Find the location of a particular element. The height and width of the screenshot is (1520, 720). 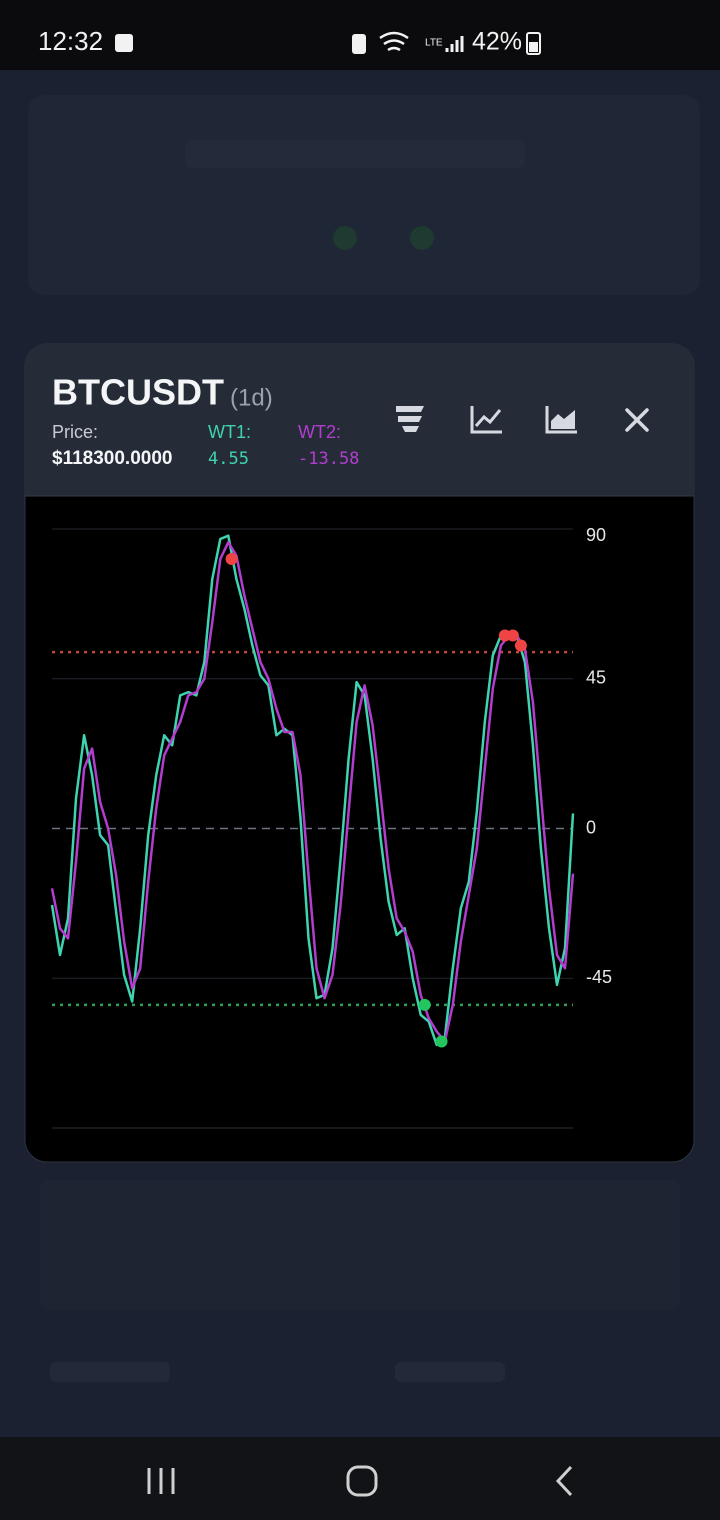

axis-icon is located at coordinates (561, 420).